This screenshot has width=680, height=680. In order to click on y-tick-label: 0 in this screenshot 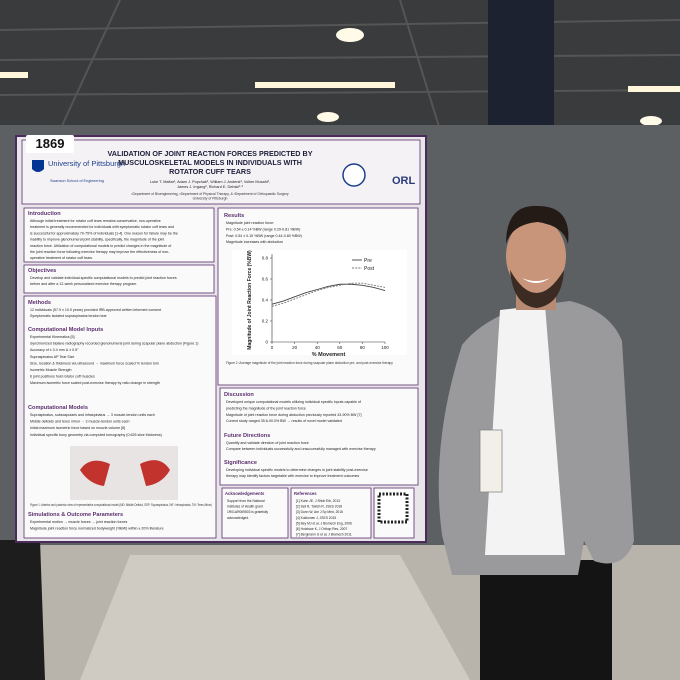, I will do `click(266, 342)`.